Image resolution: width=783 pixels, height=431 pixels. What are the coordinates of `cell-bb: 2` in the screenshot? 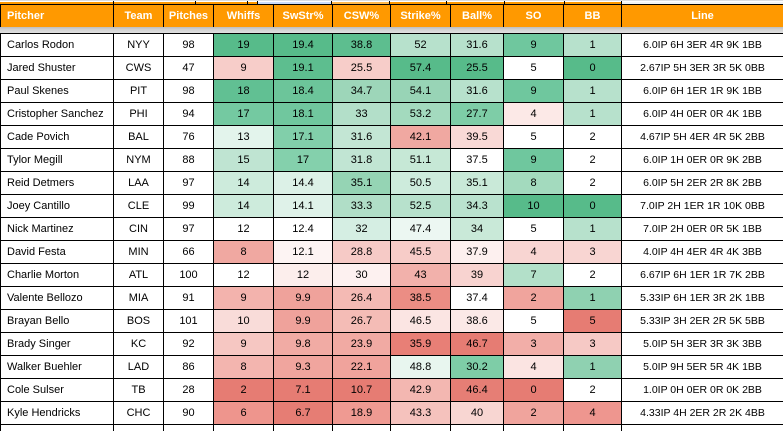 It's located at (593, 390).